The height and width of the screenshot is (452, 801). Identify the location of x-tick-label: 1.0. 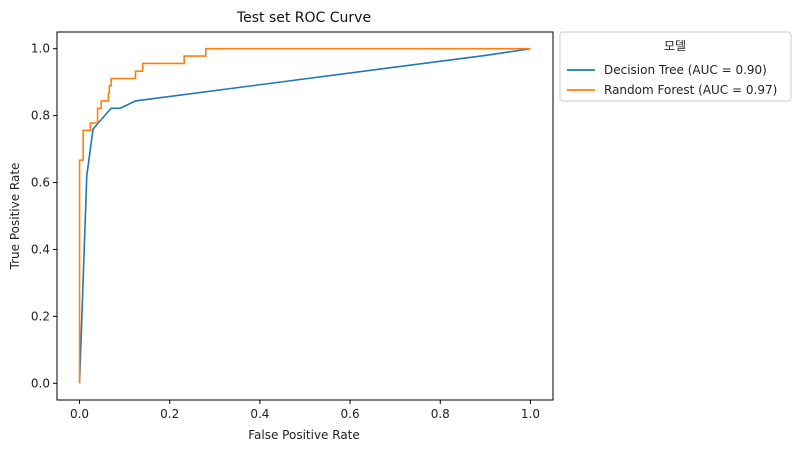
(530, 414).